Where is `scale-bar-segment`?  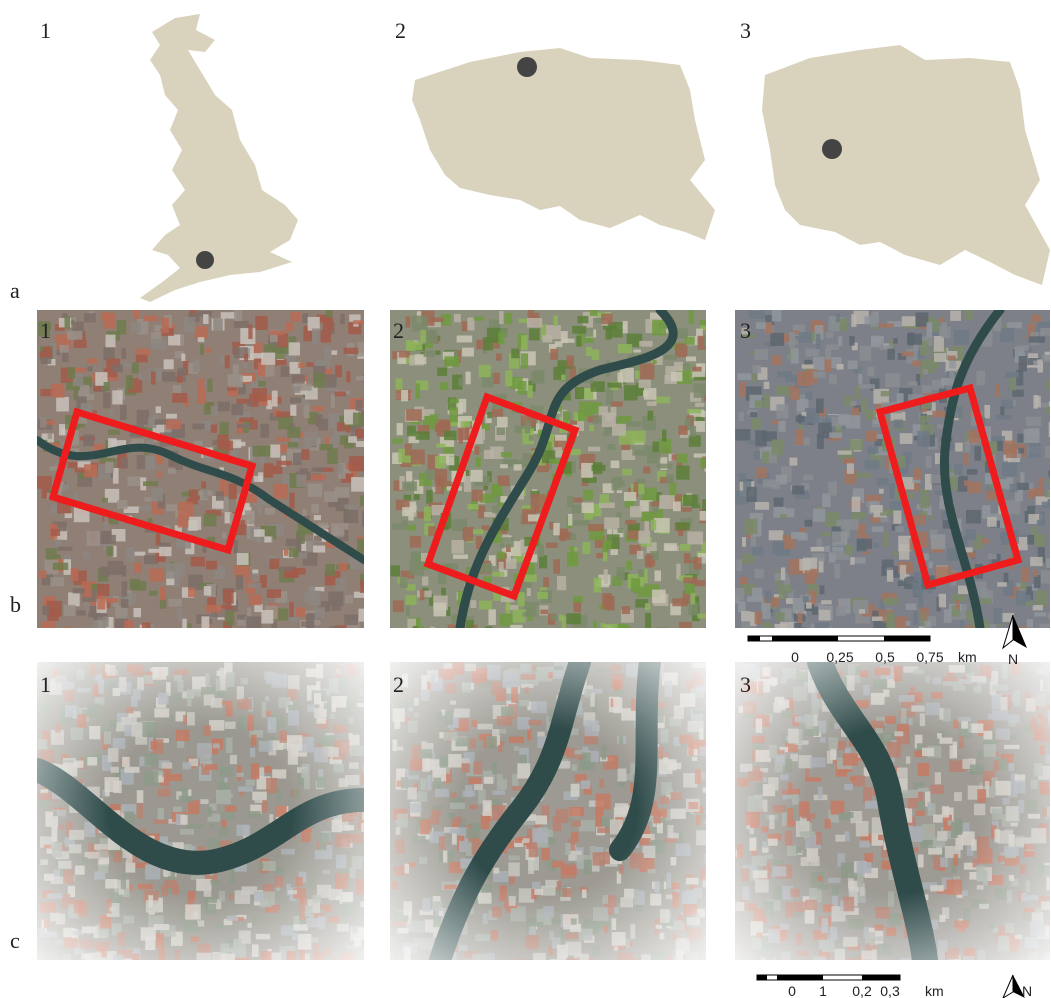
scale-bar-segment is located at coordinates (807, 977).